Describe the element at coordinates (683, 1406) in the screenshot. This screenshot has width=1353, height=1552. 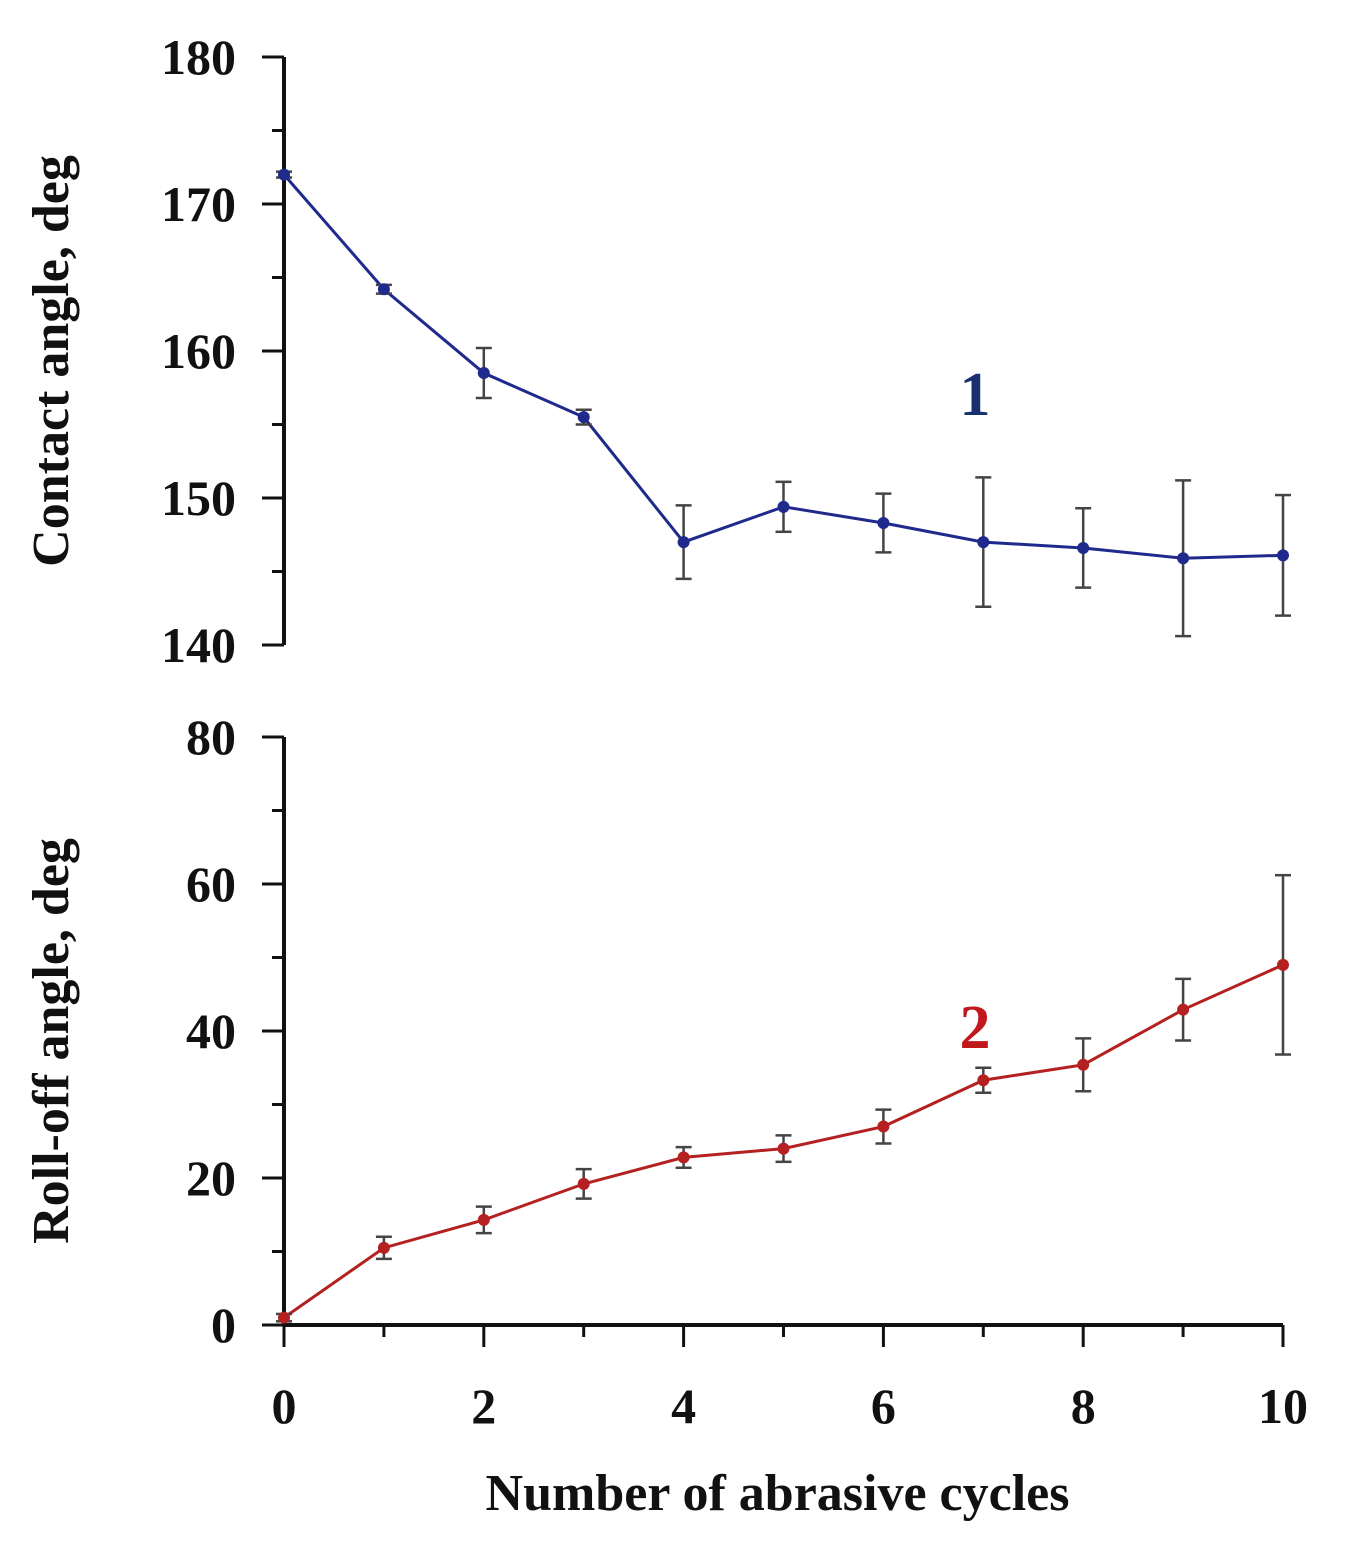
I see `x-tick-label: 4` at that location.